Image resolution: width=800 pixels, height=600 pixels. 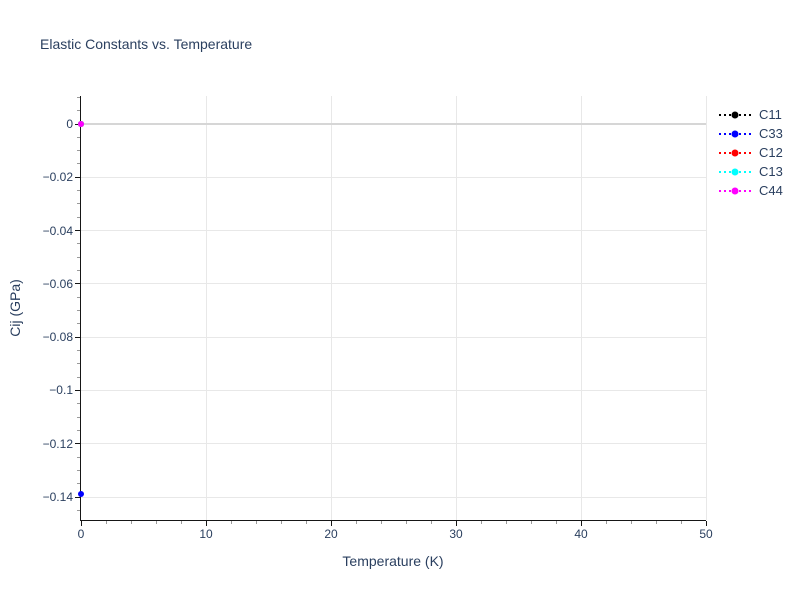 What do you see at coordinates (735, 152) in the screenshot?
I see `legend-sample-c12-icon` at bounding box center [735, 152].